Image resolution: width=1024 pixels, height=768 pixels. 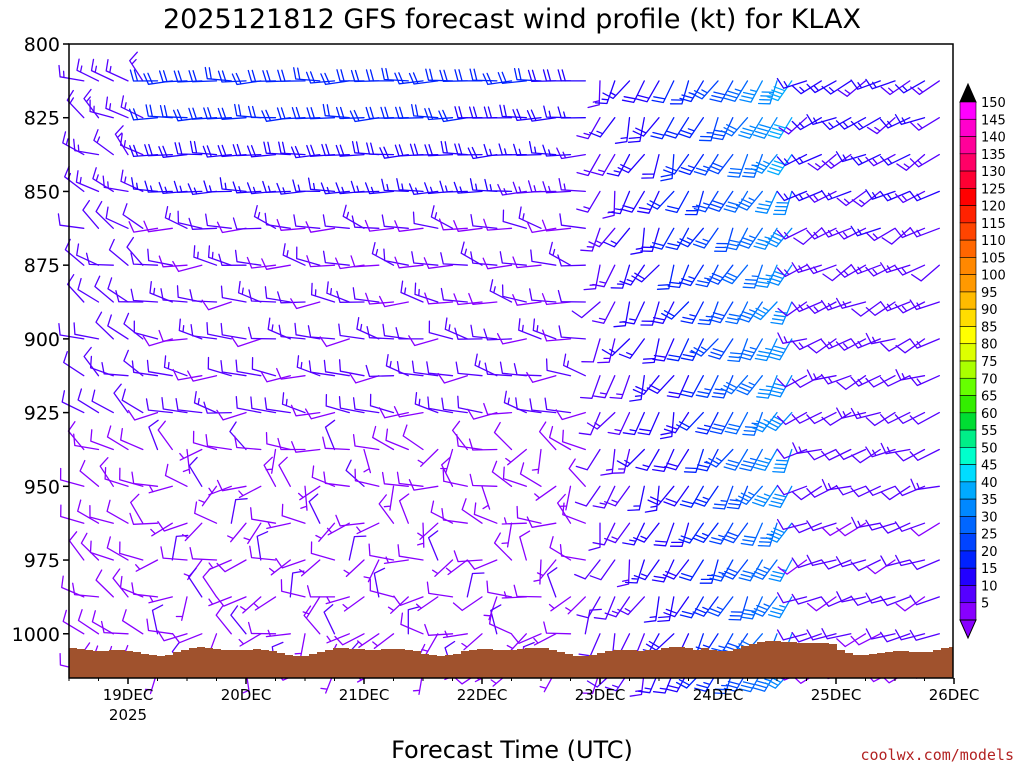 What do you see at coordinates (989, 379) in the screenshot?
I see `colorbar-label: 70` at bounding box center [989, 379].